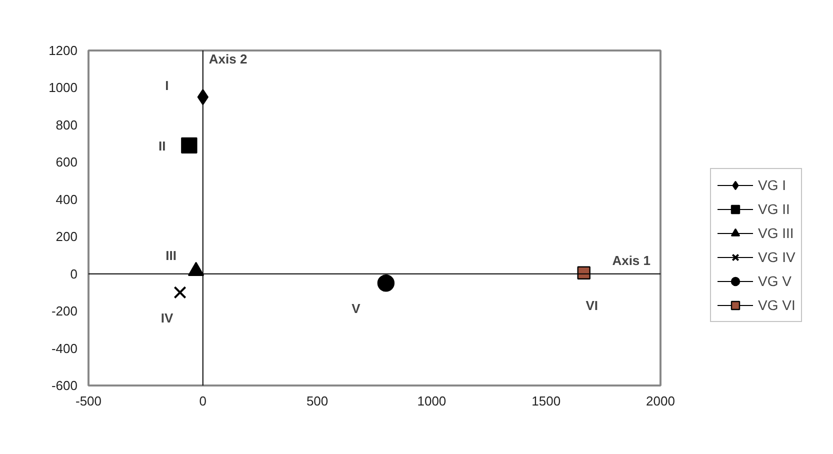 Image resolution: width=833 pixels, height=454 pixels. What do you see at coordinates (777, 305) in the screenshot?
I see `legend-label: VG VI` at bounding box center [777, 305].